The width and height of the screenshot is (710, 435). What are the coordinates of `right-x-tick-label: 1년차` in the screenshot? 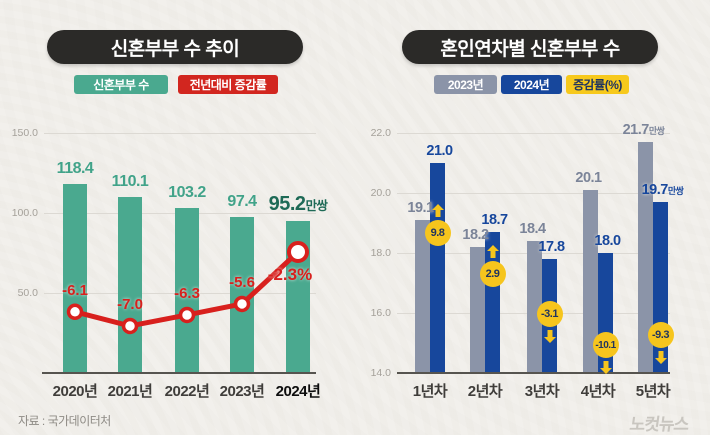 It's located at (430, 391).